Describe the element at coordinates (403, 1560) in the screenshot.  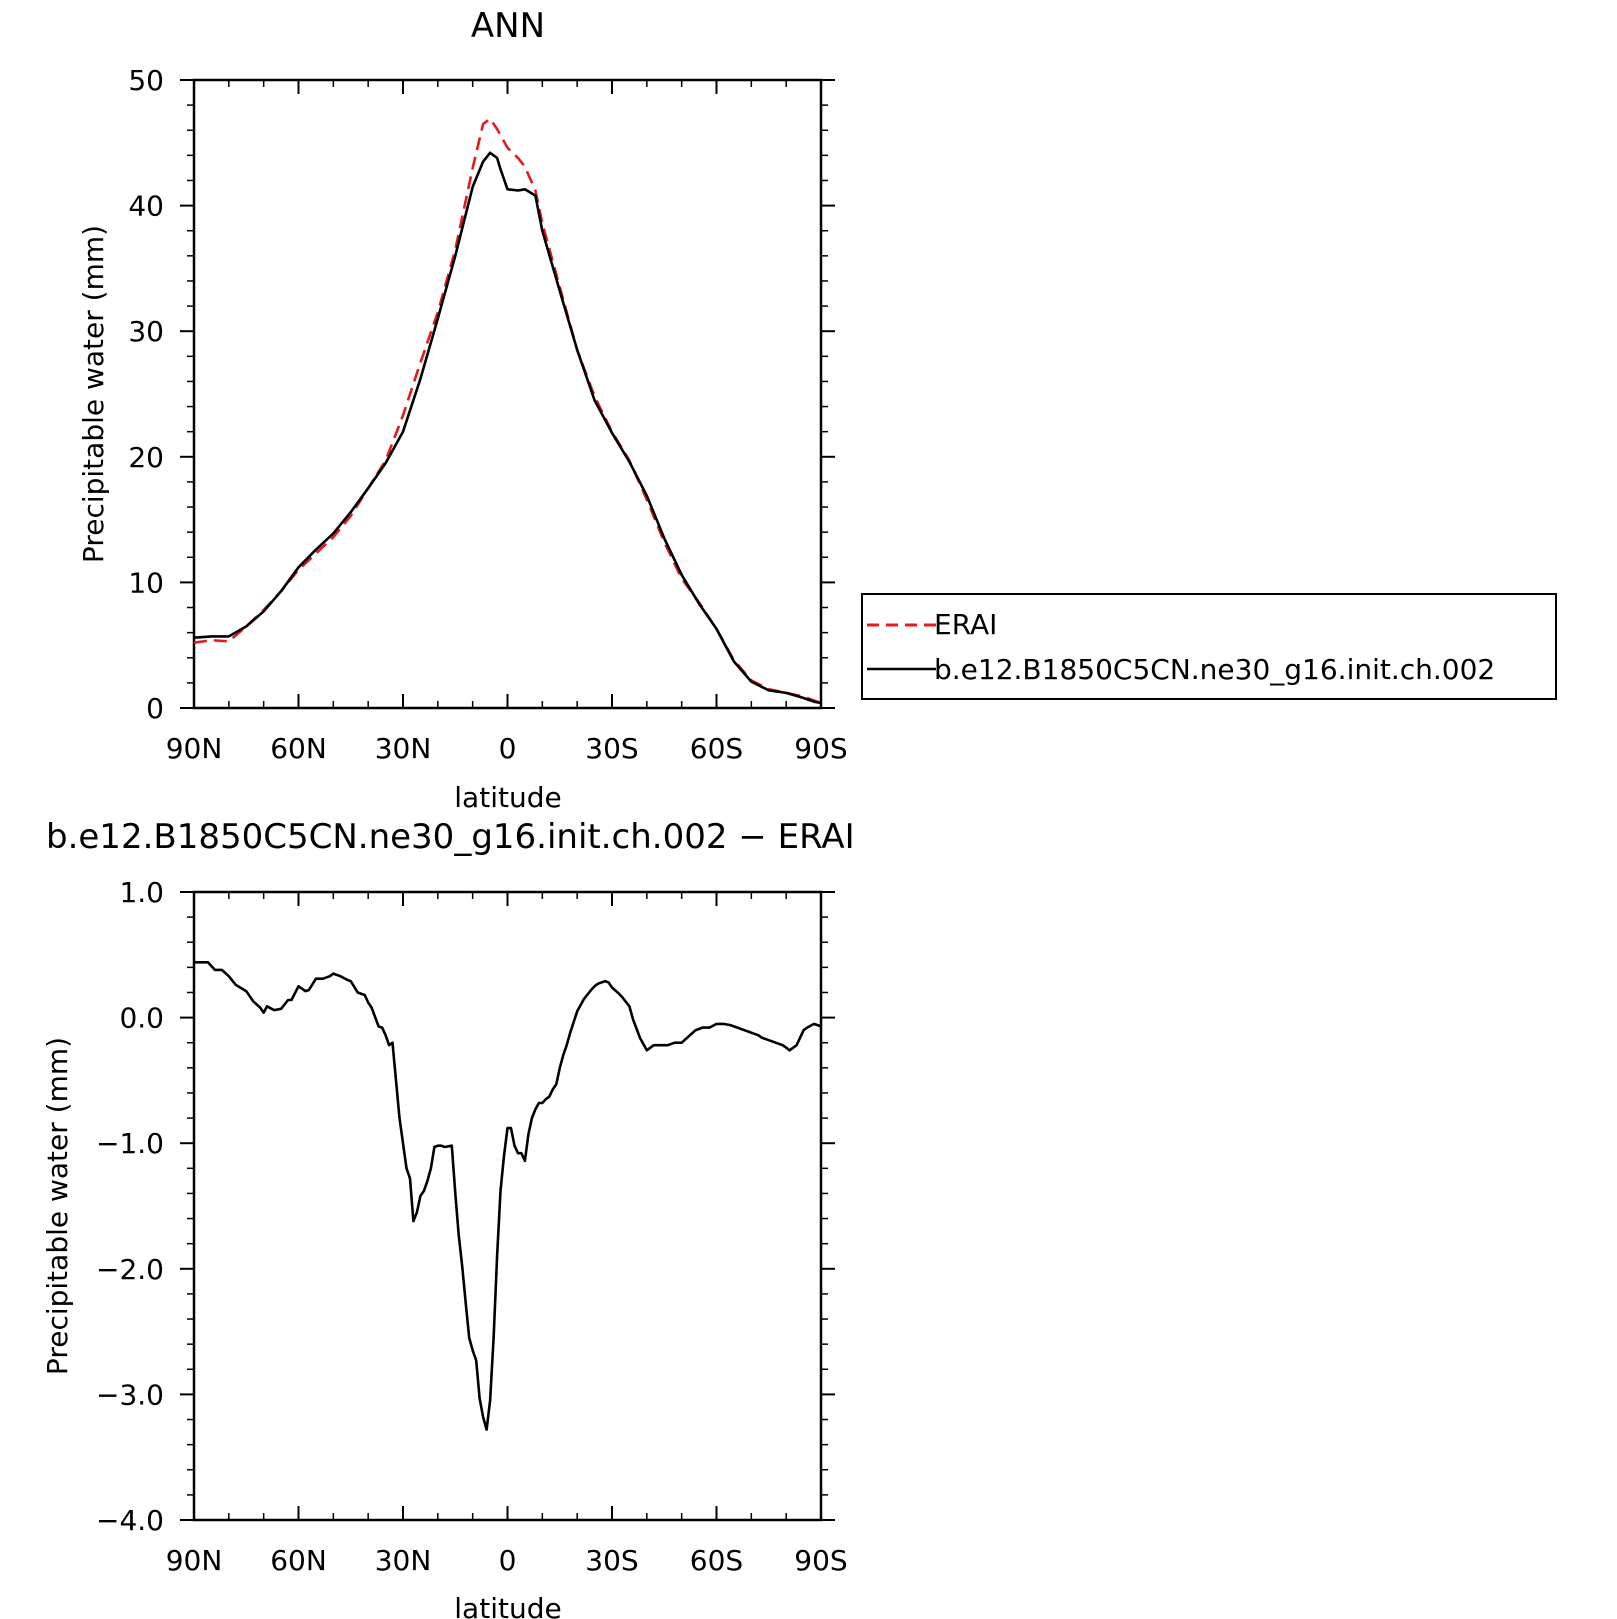
I see `bottom-x-tick-label: 30N` at that location.